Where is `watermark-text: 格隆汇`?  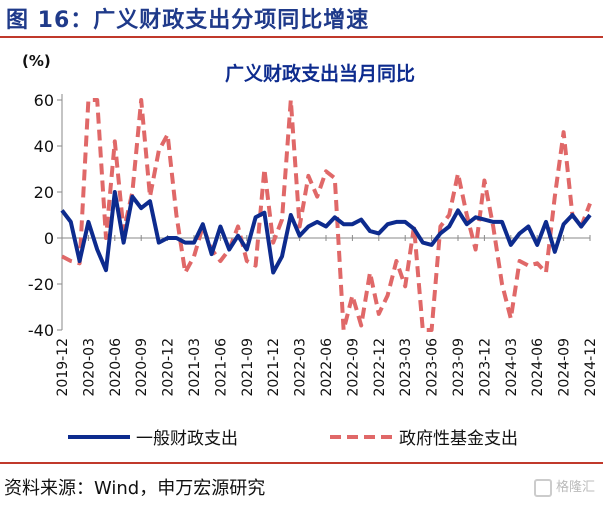
watermark-text: 格隆汇 is located at coordinates (575, 487).